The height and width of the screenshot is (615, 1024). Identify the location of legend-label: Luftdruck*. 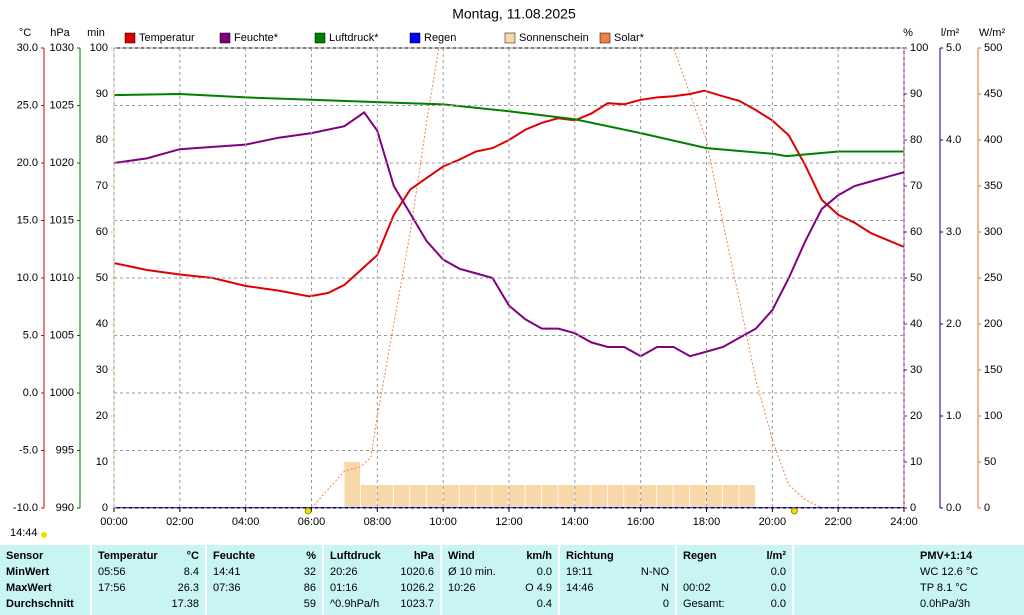
(354, 38).